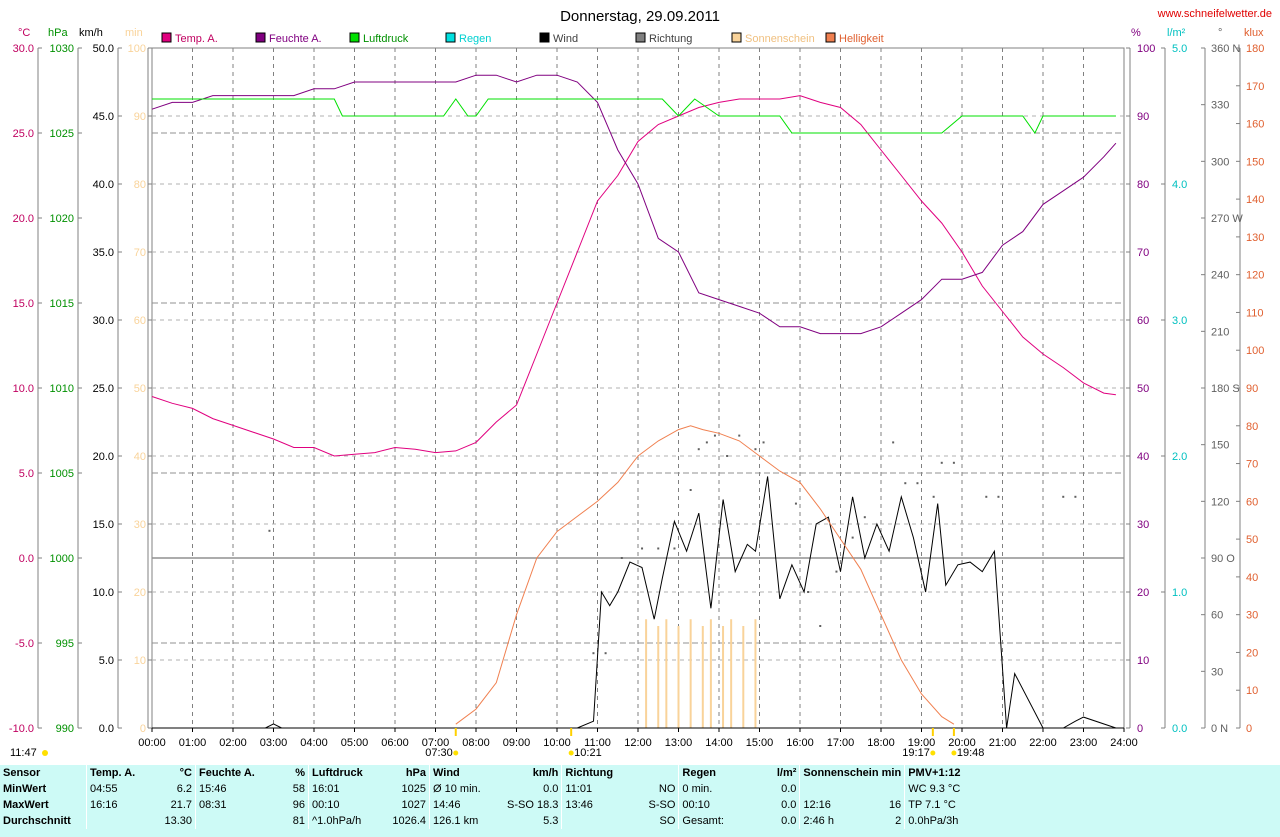  I want to click on marker-label-3: 19:17, so click(916, 753).